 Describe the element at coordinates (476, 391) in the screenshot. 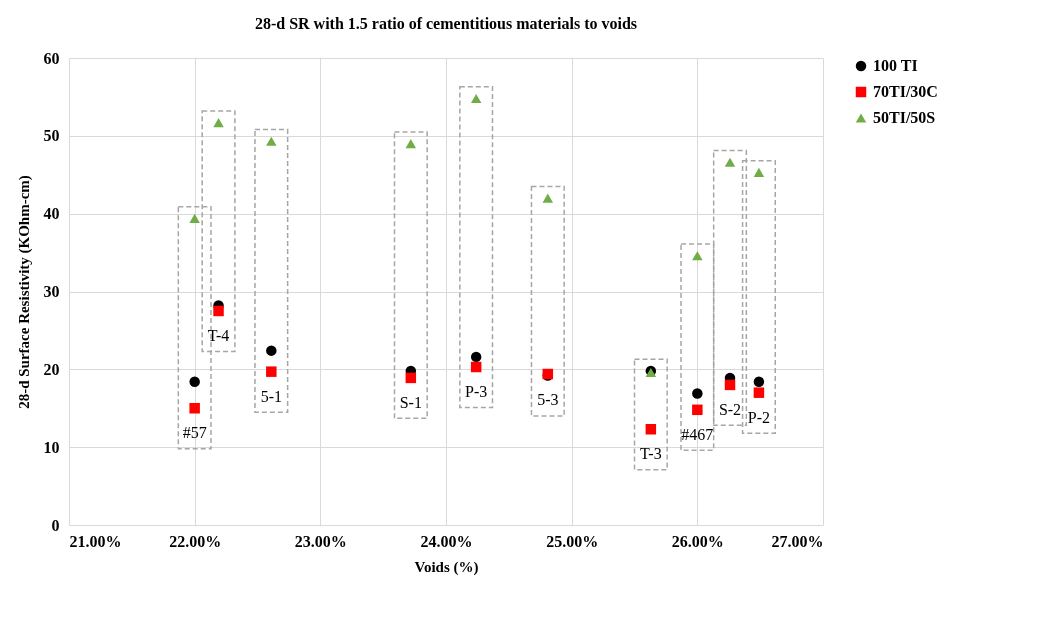

I see `annotation: P-3` at that location.